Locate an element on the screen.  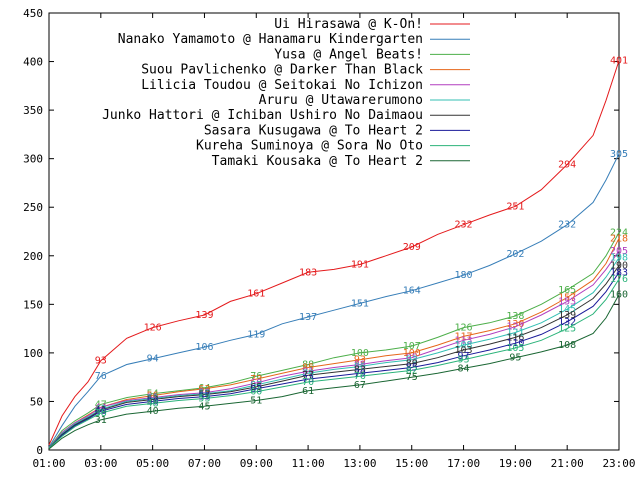
data-label: 56 is located at coordinates (153, 396).